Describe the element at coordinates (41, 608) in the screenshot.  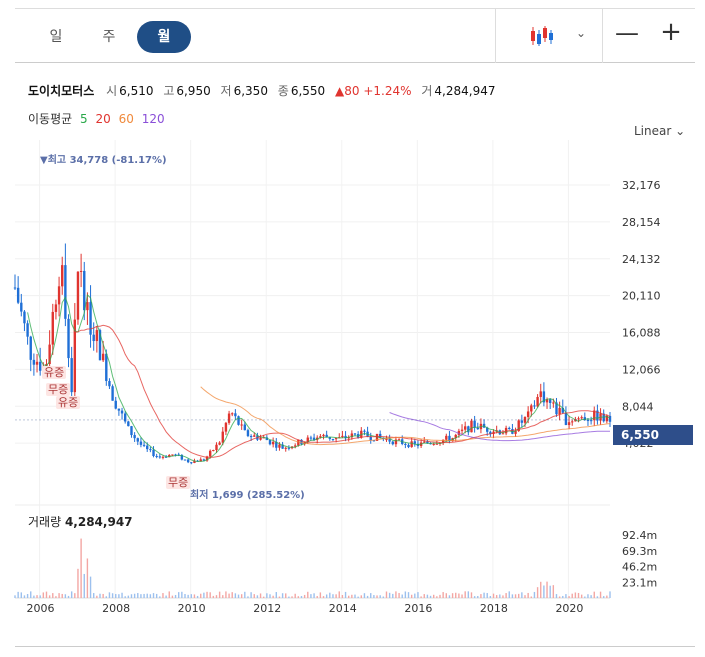
I see `time-axis-label: 2006` at that location.